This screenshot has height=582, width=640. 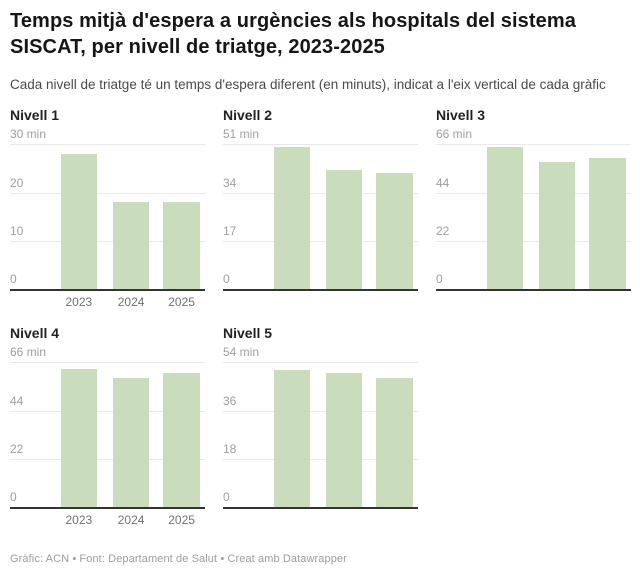 What do you see at coordinates (17, 231) in the screenshot?
I see `y-tick-label: 10` at bounding box center [17, 231].